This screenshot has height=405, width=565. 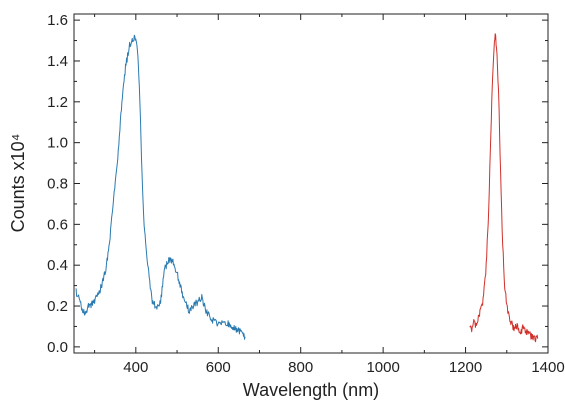 I want to click on y-tick-label: 1.2, so click(x=57, y=102).